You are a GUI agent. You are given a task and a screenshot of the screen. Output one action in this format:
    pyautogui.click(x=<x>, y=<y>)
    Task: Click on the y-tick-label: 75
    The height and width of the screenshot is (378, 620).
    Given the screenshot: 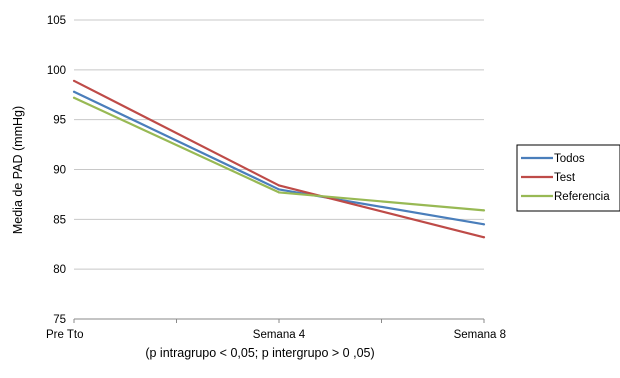 What is the action you would take?
    pyautogui.click(x=59, y=320)
    